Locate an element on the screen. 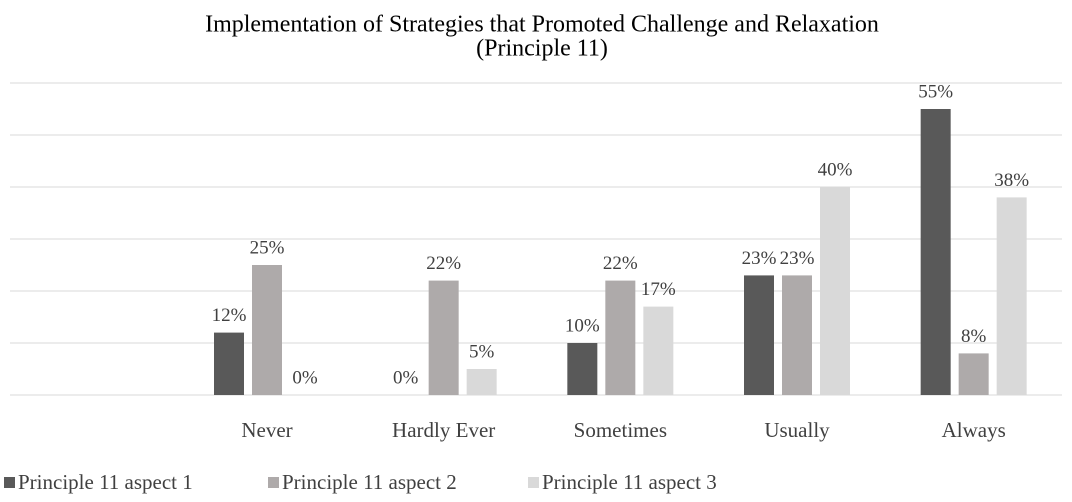  legend-label: Principle 11 aspect 1 is located at coordinates (105, 482).